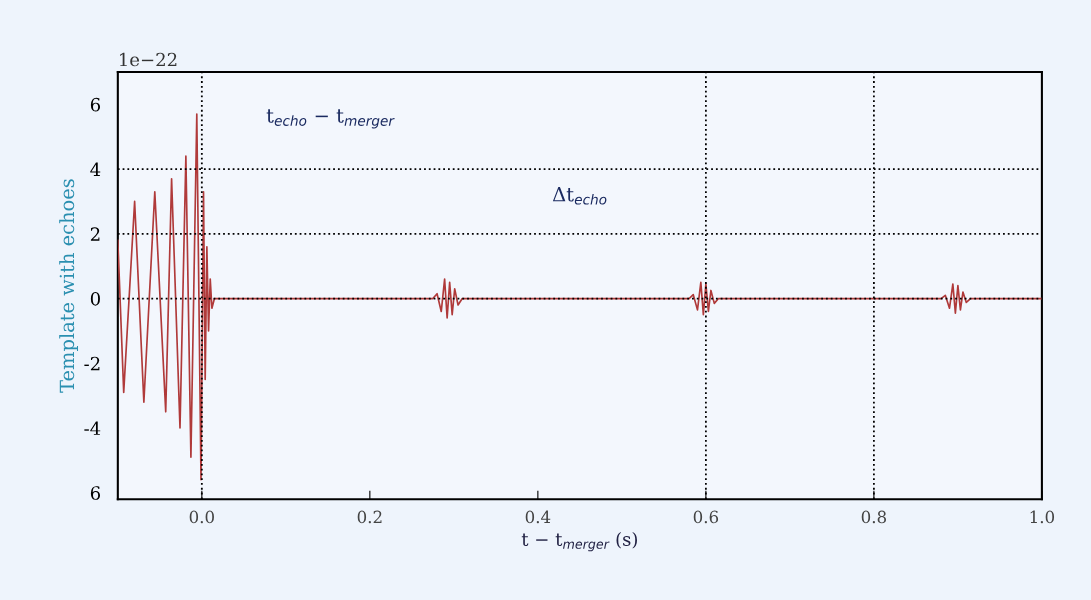 This screenshot has height=600, width=1091. Describe the element at coordinates (579, 542) in the screenshot. I see `x-axis-title: t − t$_{merger}$ (s)` at that location.